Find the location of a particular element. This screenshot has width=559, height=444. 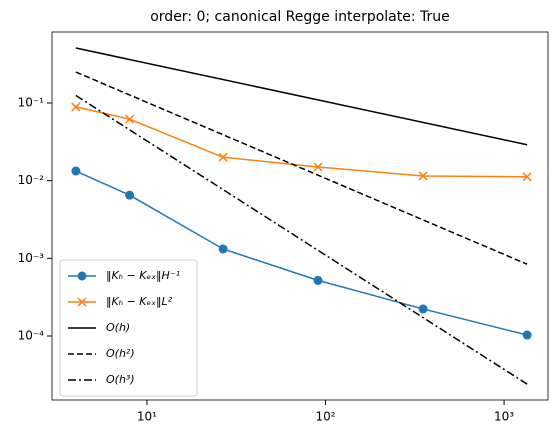

legend-box is located at coordinates (128, 328).